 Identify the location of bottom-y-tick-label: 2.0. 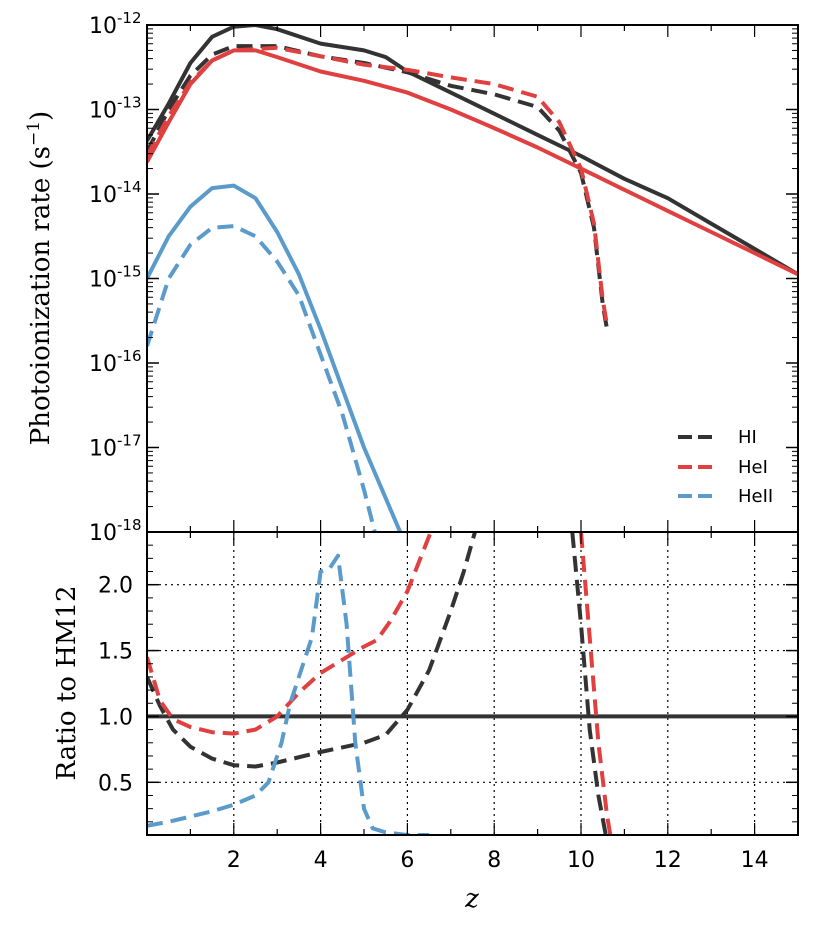
(115, 586).